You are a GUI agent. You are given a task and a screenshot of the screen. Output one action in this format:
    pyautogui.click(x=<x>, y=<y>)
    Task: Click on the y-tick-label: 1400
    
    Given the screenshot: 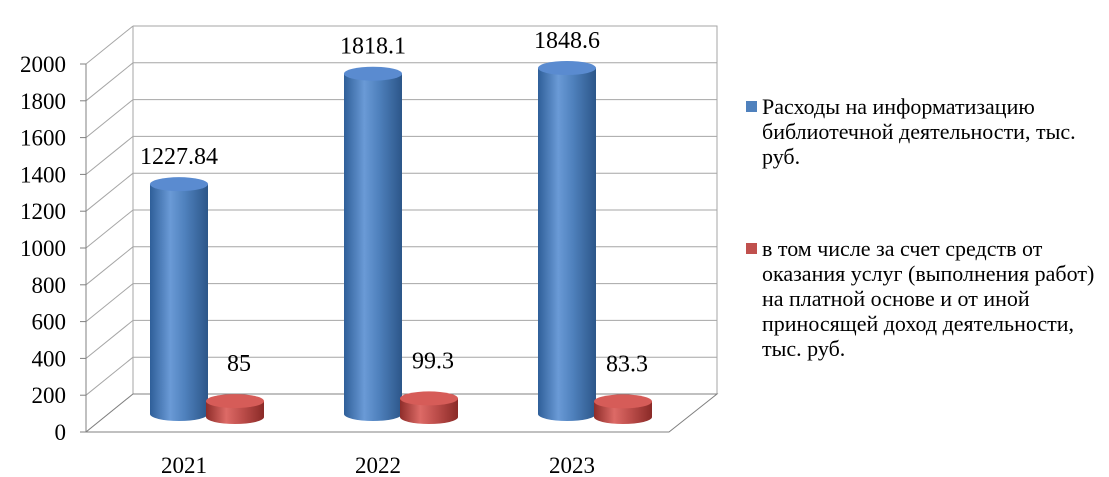 What is the action you would take?
    pyautogui.click(x=43, y=174)
    